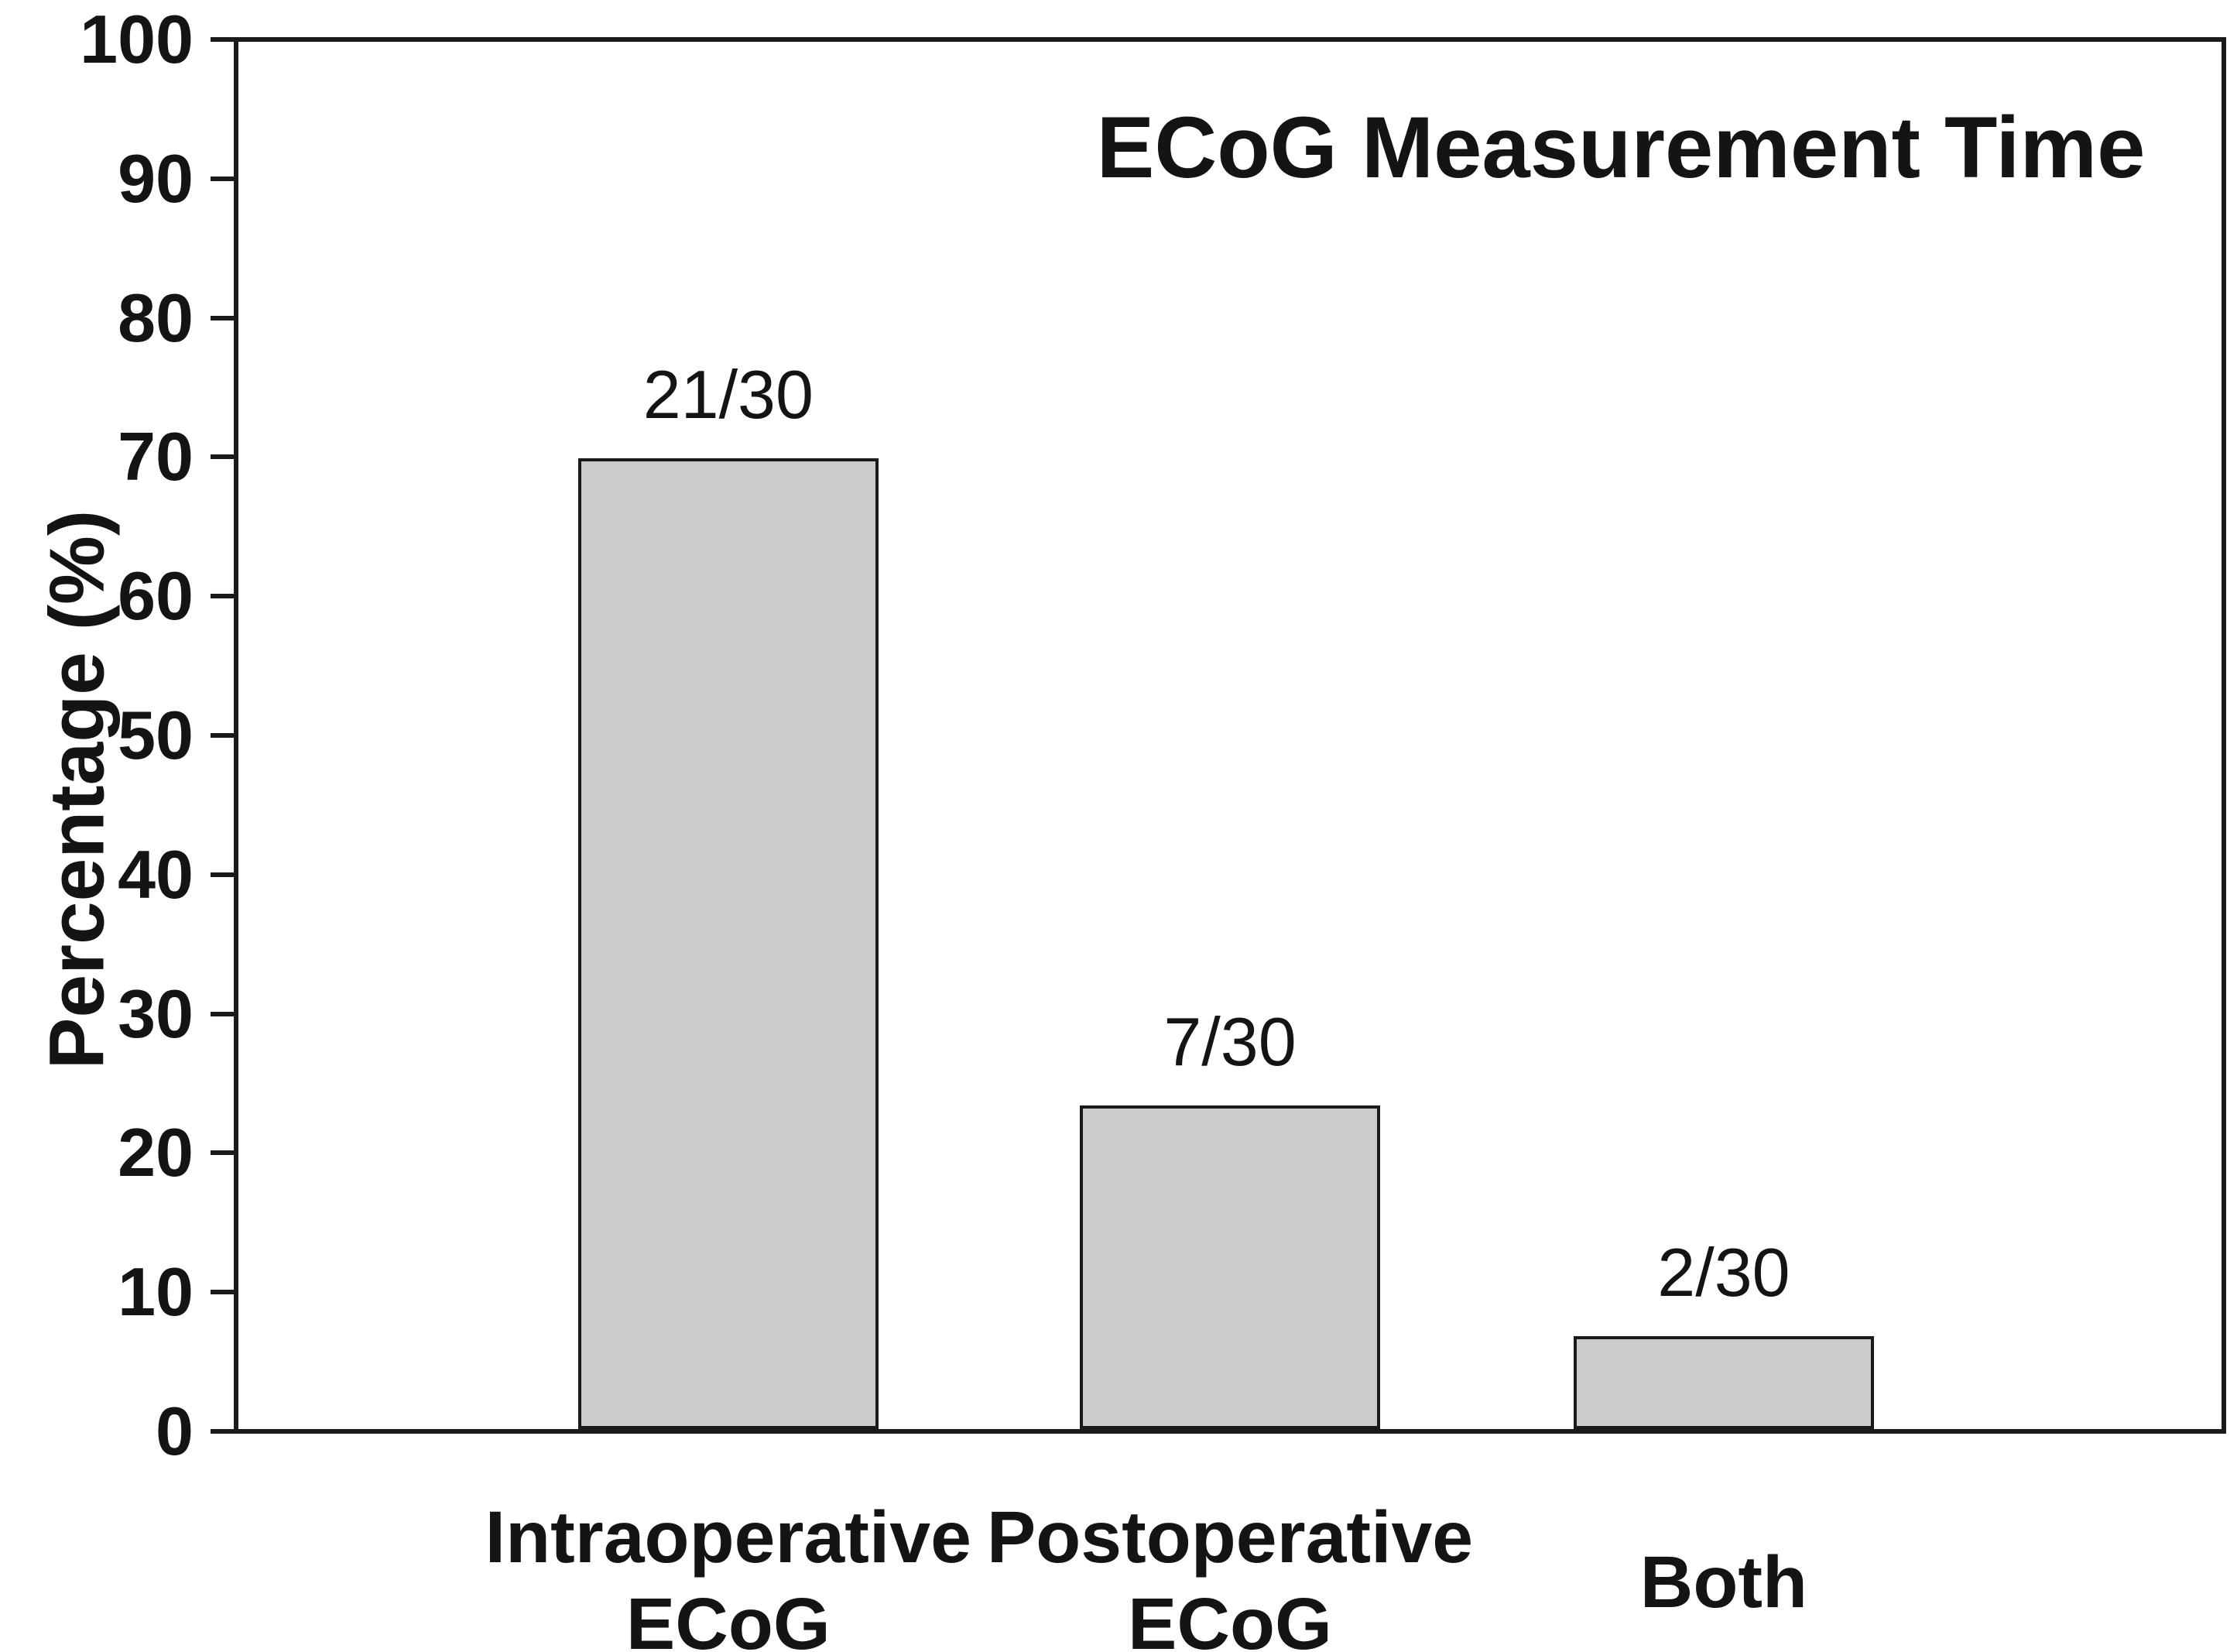 The width and height of the screenshot is (2237, 1652). What do you see at coordinates (728, 1574) in the screenshot?
I see `x-category-label: Intraoperative ECoG` at bounding box center [728, 1574].